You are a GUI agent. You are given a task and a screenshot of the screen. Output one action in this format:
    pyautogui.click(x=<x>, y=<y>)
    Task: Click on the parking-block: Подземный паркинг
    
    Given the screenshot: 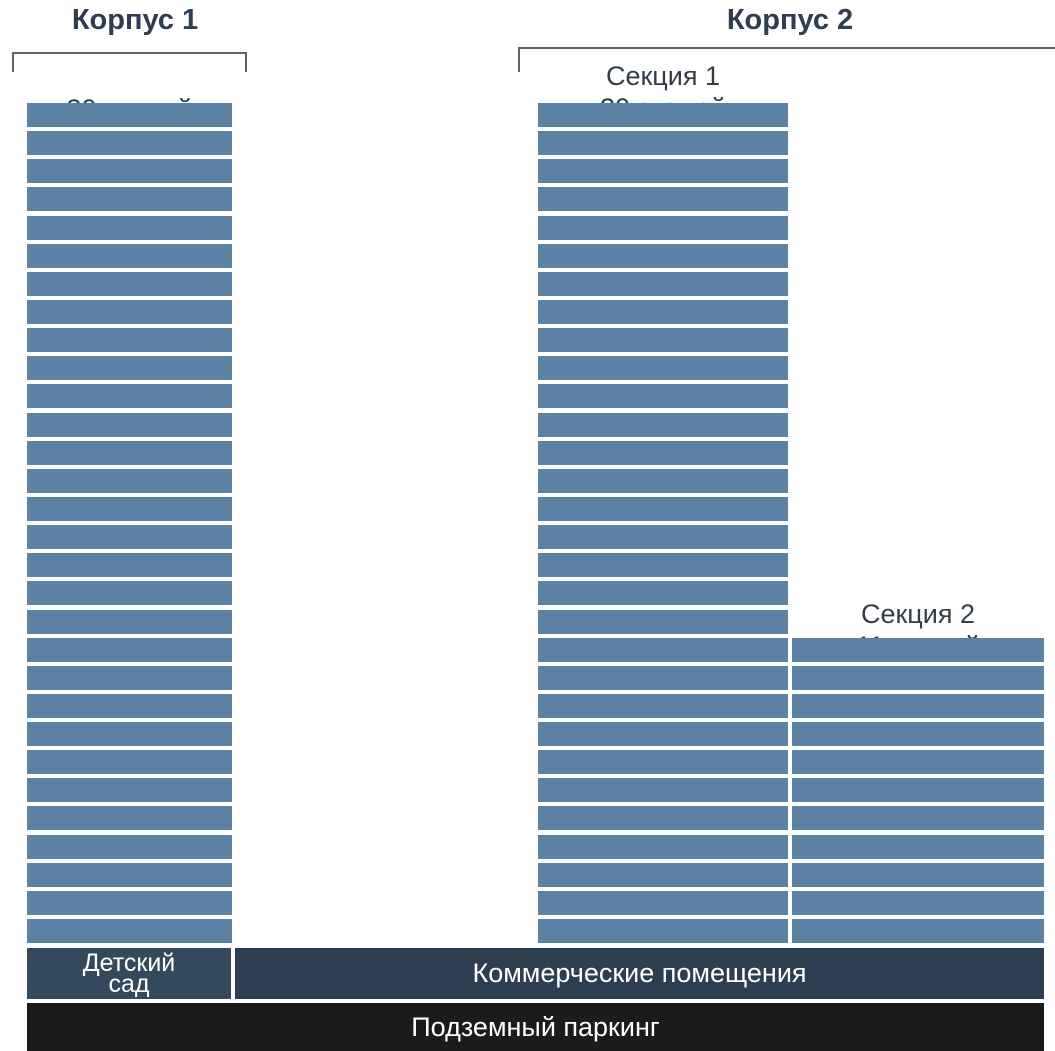 What is the action you would take?
    pyautogui.click(x=535, y=1027)
    